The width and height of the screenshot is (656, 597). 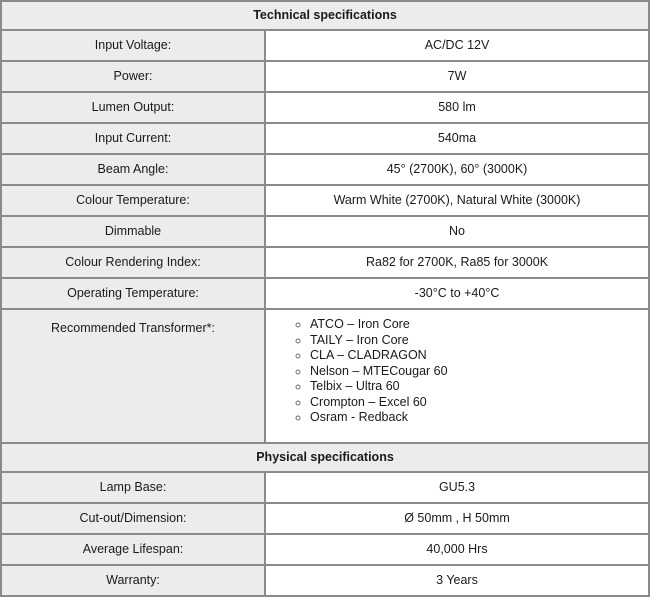 I want to click on list-item-label: Telbix – Ultra 60, so click(x=355, y=386).